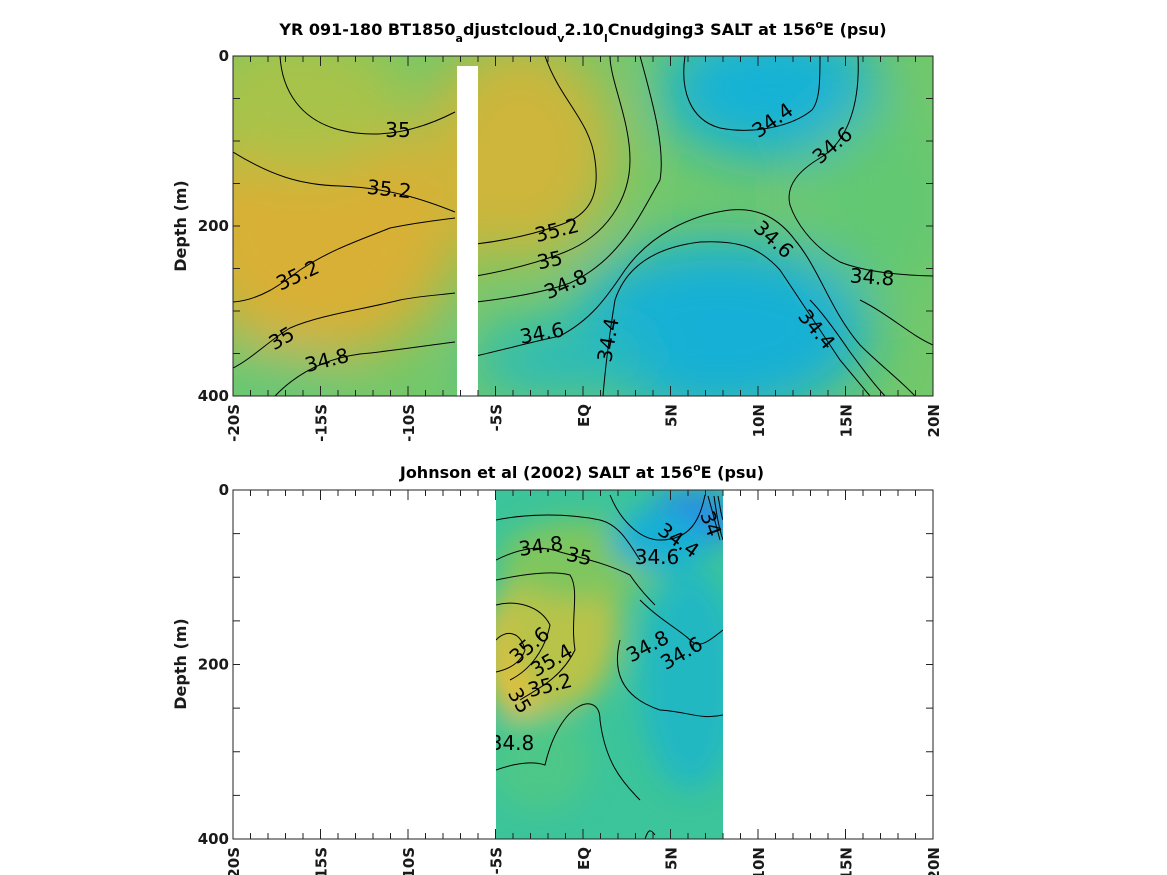 This screenshot has width=1167, height=875. I want to click on top-x-tick-labels: -20S -15S -10S -5S EQ 5N 10N 15N 20N, so click(584, 423).